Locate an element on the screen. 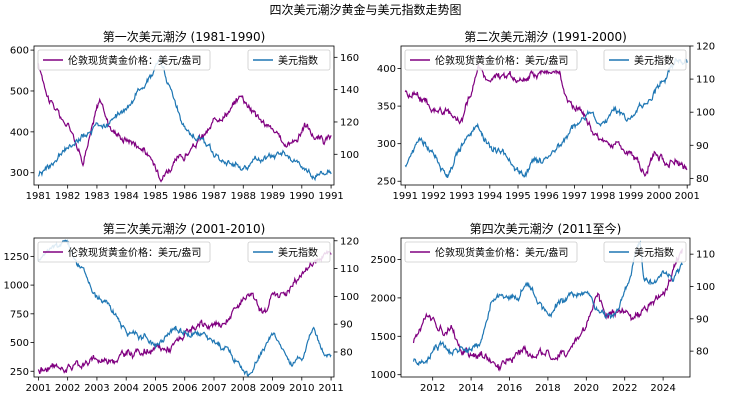  panel-title: 第二次美元潮汐 (1991-2000) is located at coordinates (545, 36).